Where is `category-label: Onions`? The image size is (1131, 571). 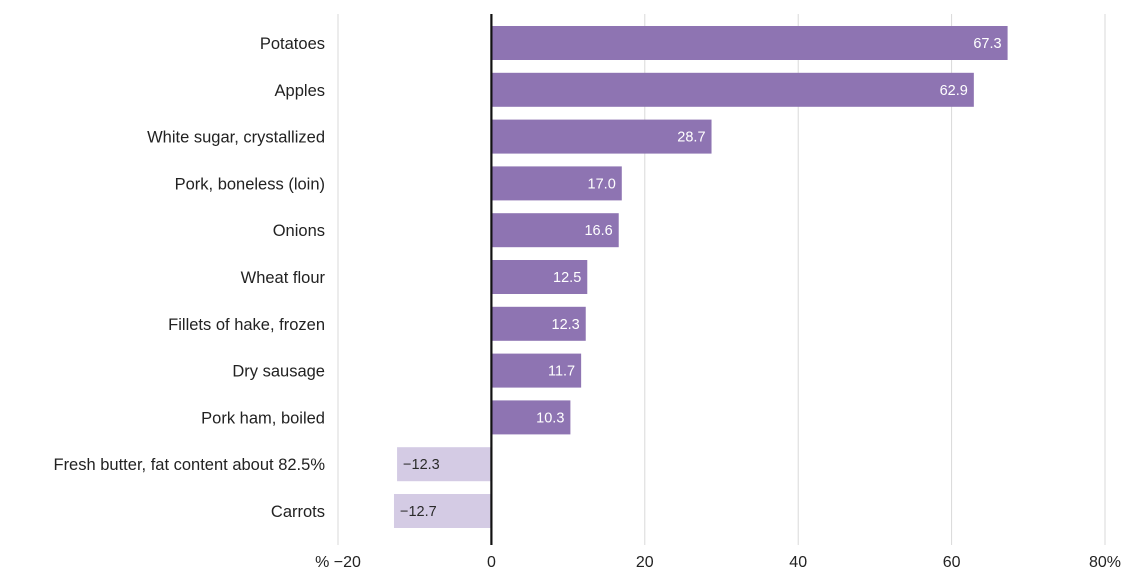
category-label: Onions is located at coordinates (299, 231).